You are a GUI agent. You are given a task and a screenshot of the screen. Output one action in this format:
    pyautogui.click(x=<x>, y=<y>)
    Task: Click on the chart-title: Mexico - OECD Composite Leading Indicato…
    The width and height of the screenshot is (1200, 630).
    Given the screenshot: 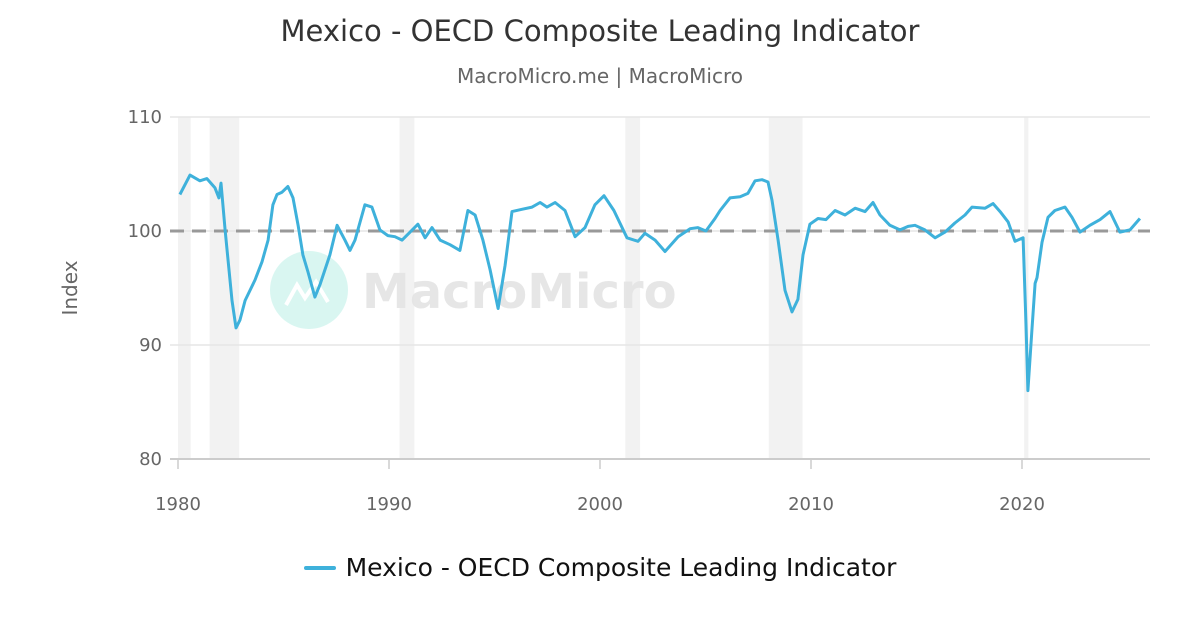 What is the action you would take?
    pyautogui.click(x=600, y=31)
    